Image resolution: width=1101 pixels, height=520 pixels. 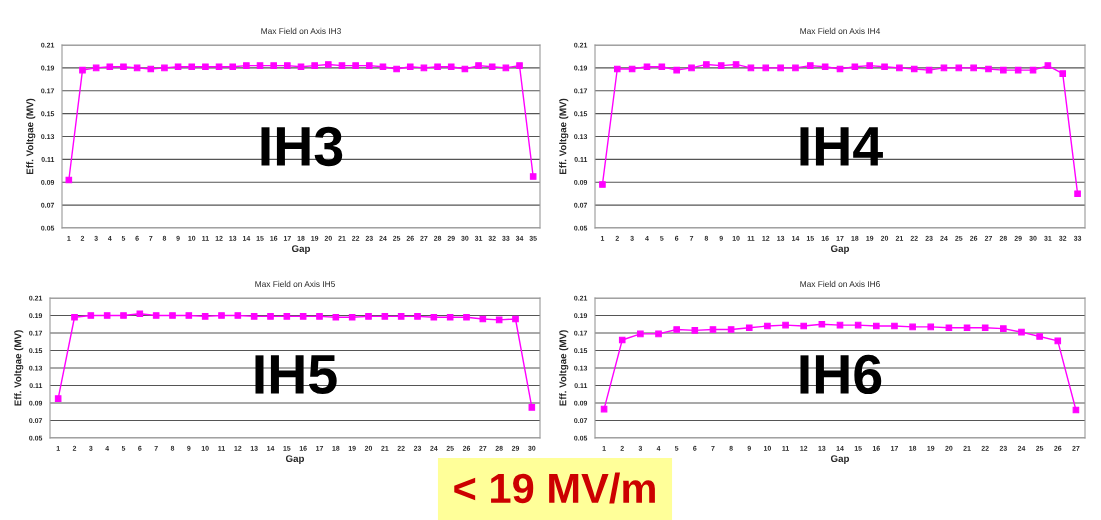 I want to click on chart-title: Max Field on Axis IH5, so click(x=295, y=283).